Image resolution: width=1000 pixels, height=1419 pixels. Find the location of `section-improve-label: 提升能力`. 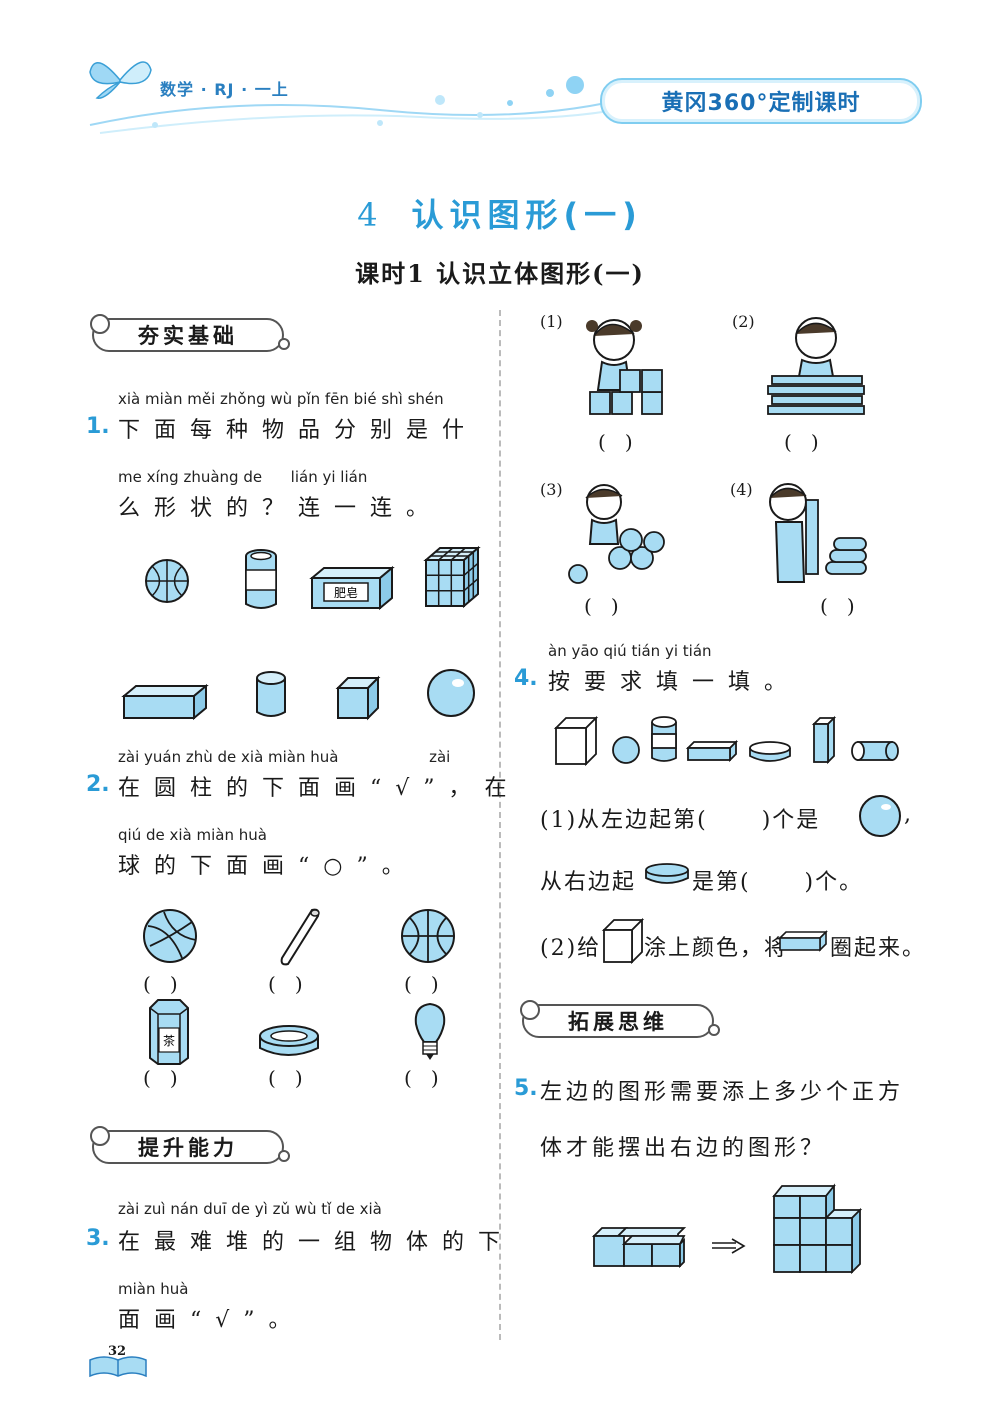

section-improve-label: 提升能力 is located at coordinates (188, 1148).